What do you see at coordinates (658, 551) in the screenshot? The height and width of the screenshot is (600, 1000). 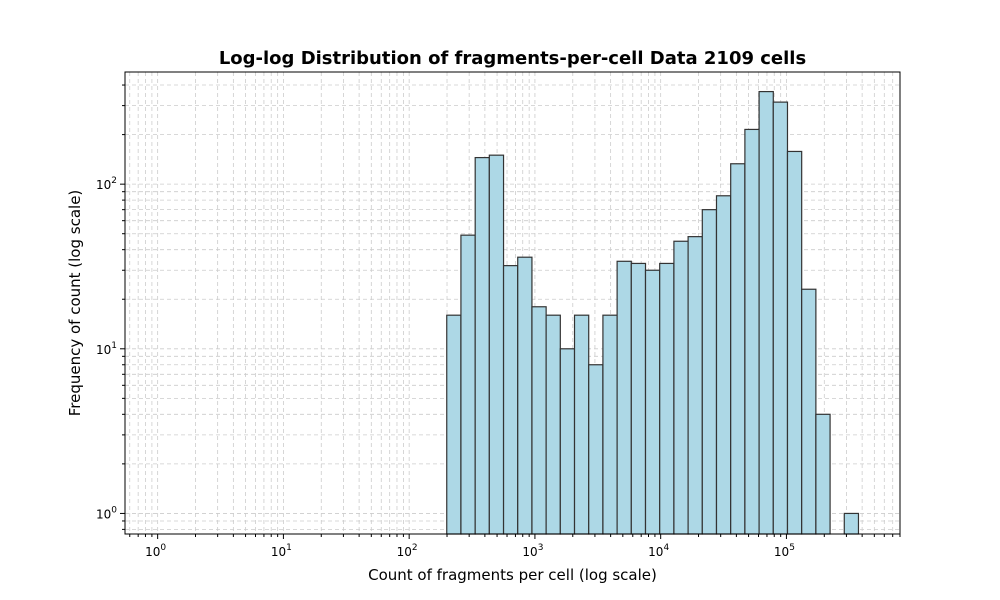 I see `x-tick-label: 10⁴` at bounding box center [658, 551].